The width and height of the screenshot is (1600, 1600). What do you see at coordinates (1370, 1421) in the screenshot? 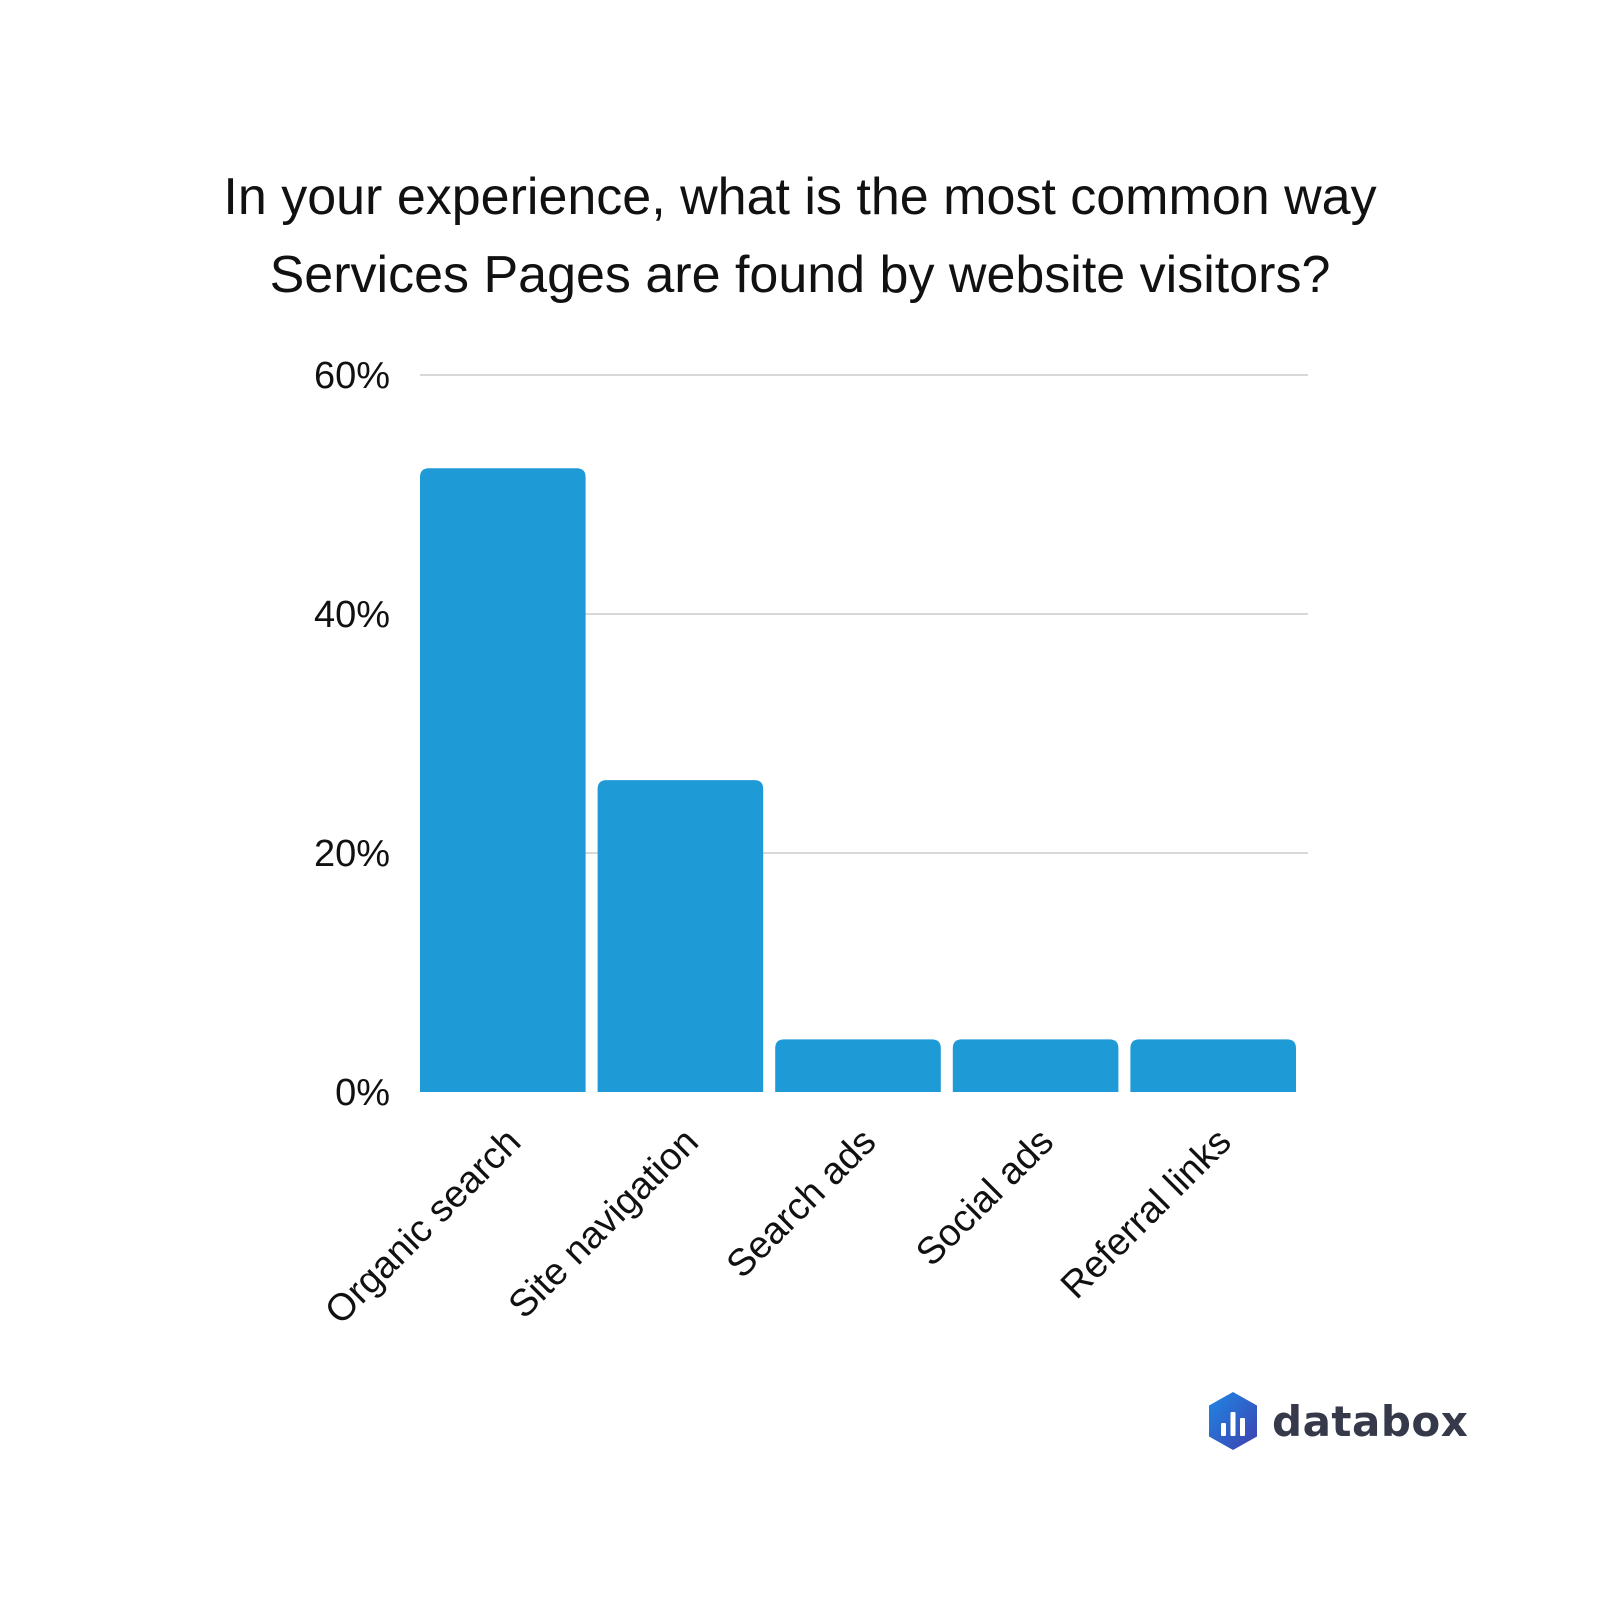
I see `brand-name: databox` at bounding box center [1370, 1421].